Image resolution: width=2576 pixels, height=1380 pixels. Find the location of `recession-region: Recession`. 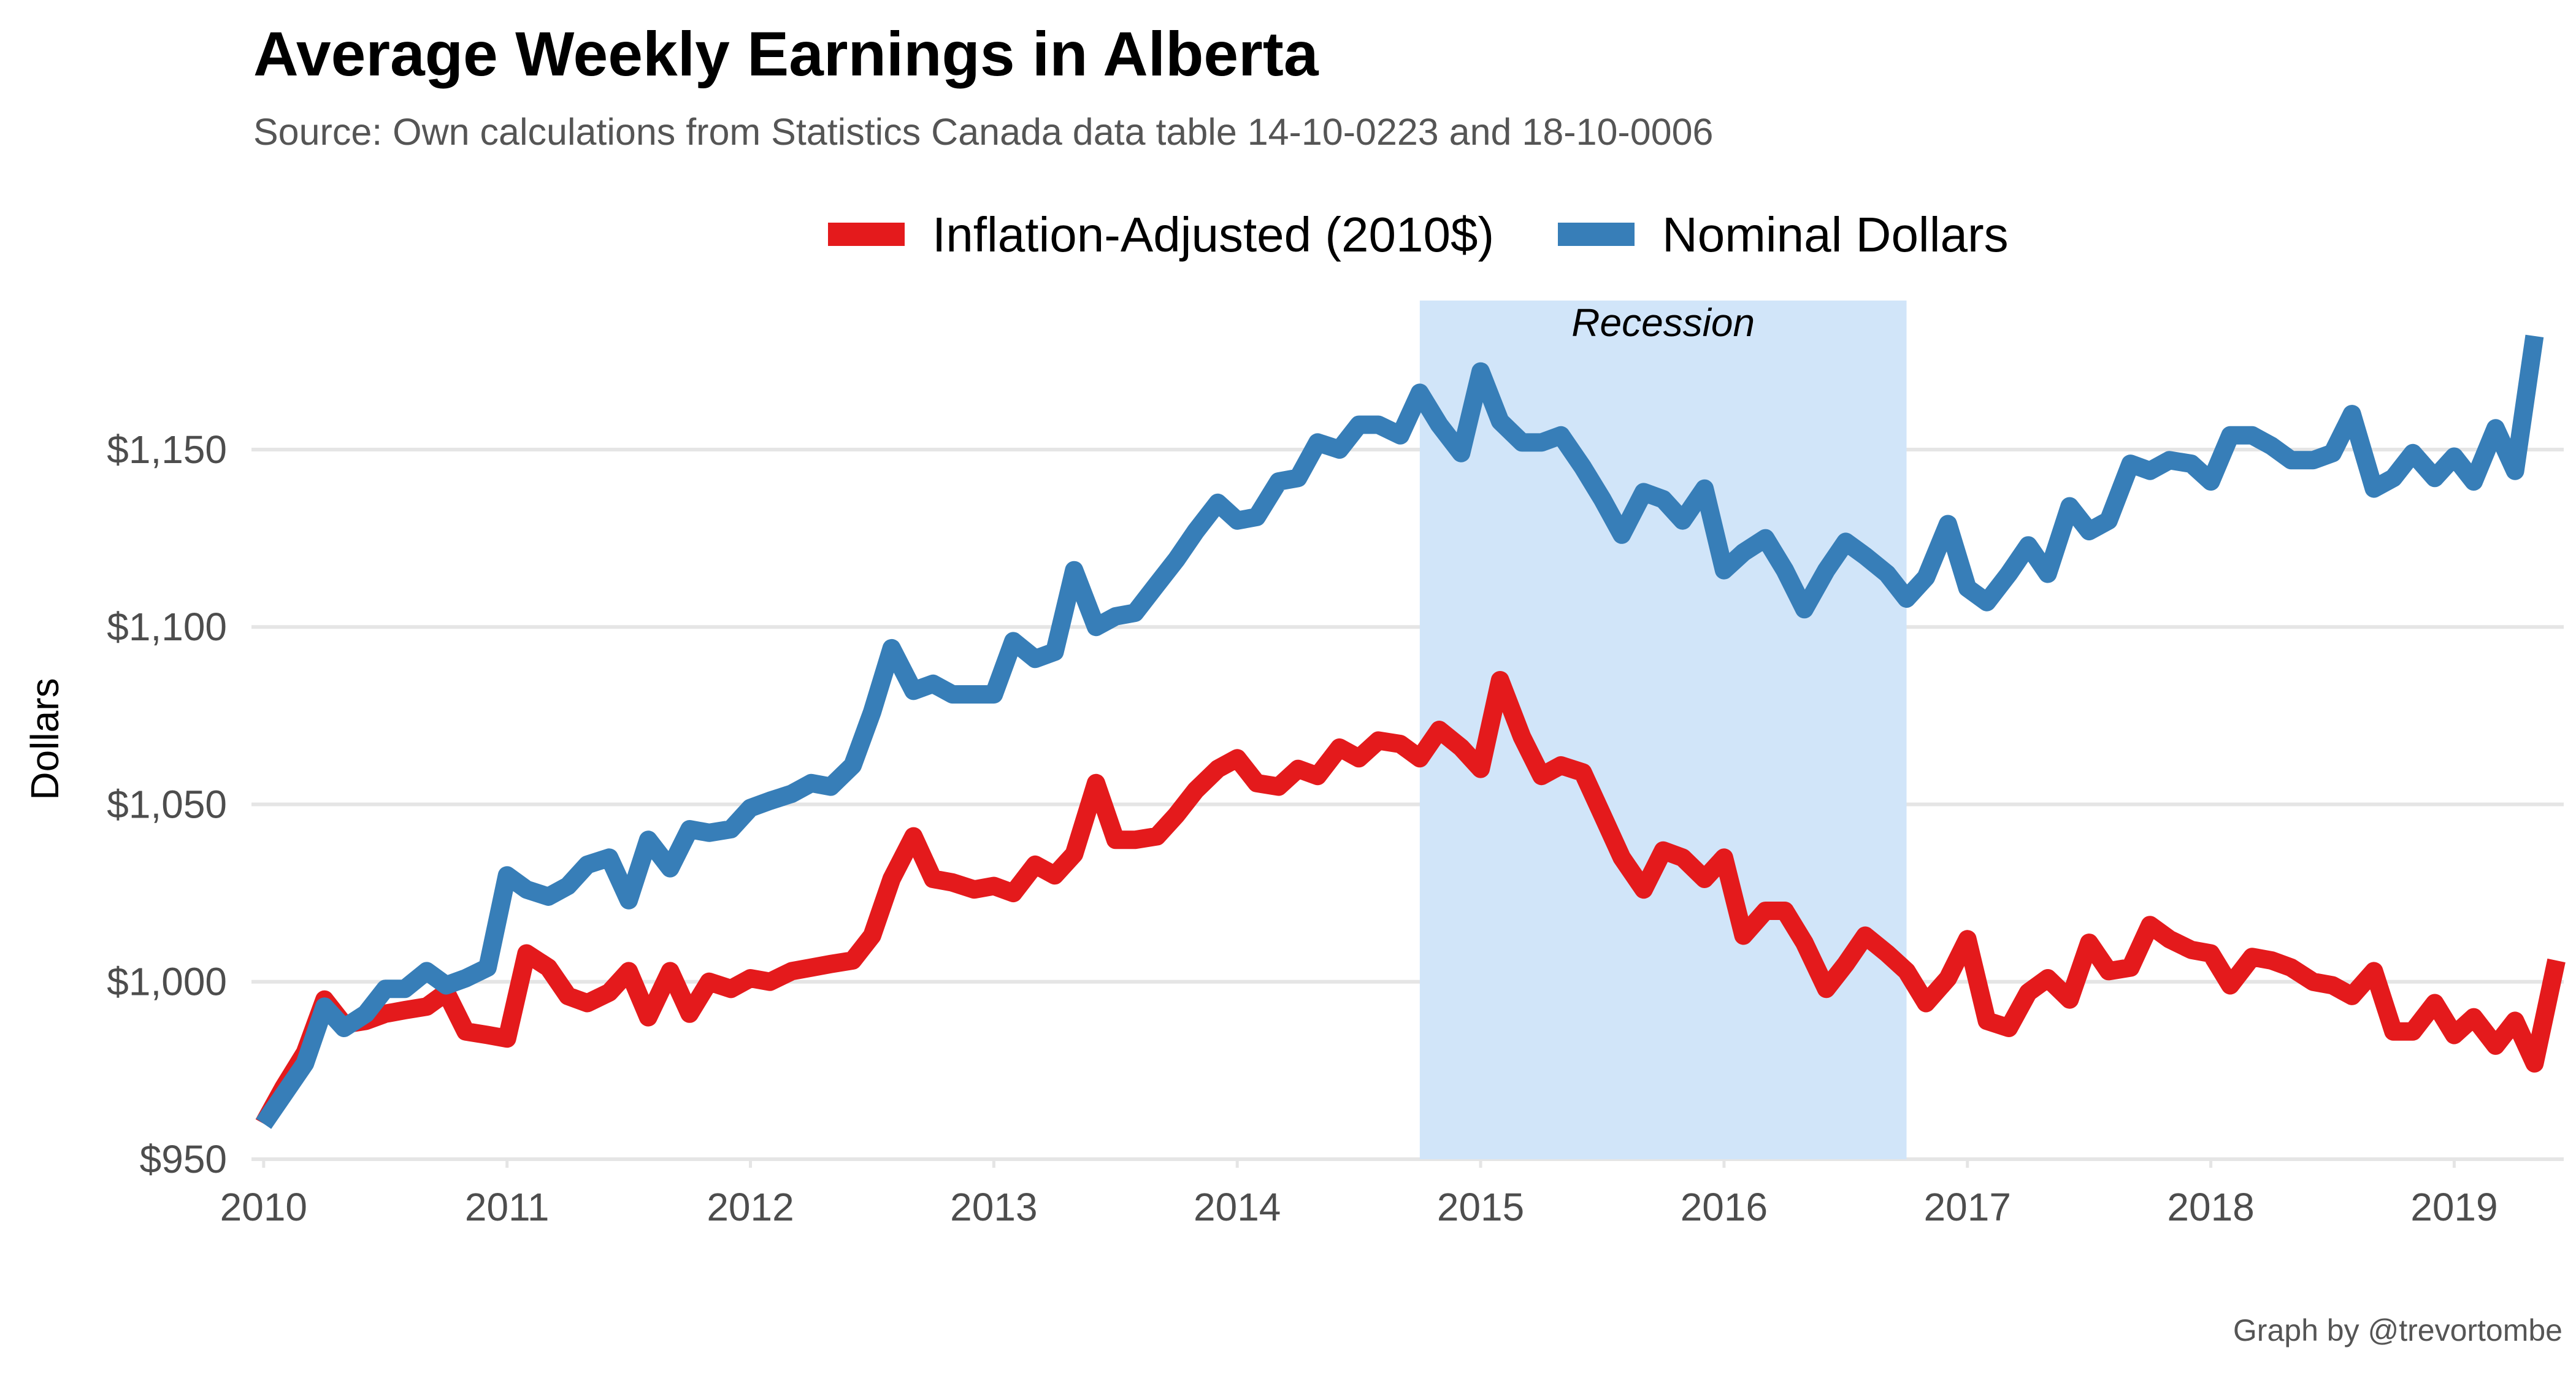

recession-region: Recession is located at coordinates (1663, 730).